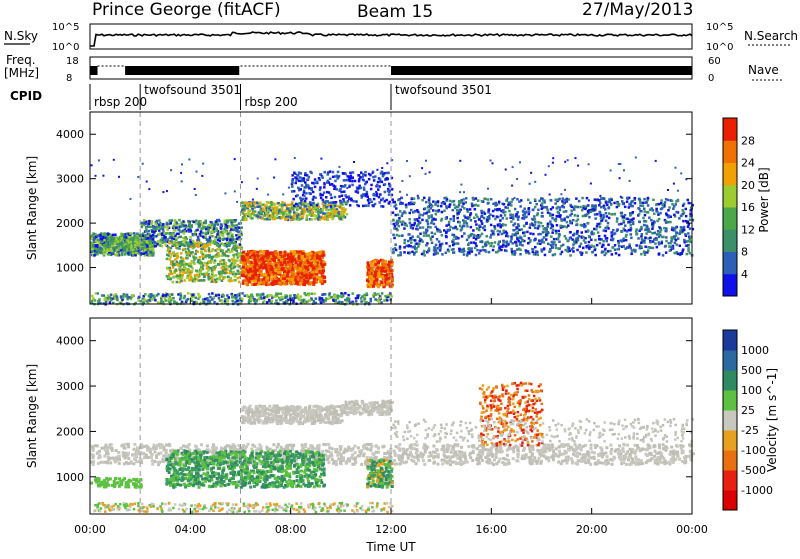  What do you see at coordinates (751, 370) in the screenshot?
I see `colorbar-tick-label: 500` at bounding box center [751, 370].